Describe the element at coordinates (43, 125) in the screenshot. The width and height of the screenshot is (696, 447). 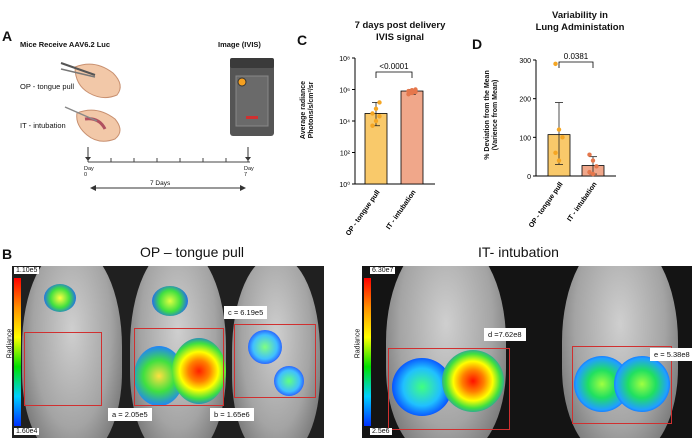
I see `it-method-label: IT - intubation` at that location.